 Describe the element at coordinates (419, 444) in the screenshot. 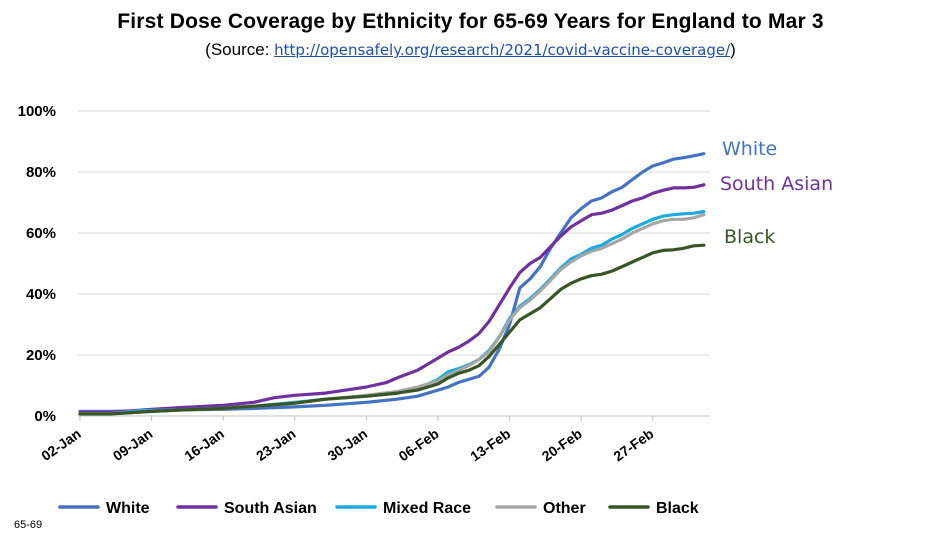

I see `x-tick-label: 06-Feb` at that location.